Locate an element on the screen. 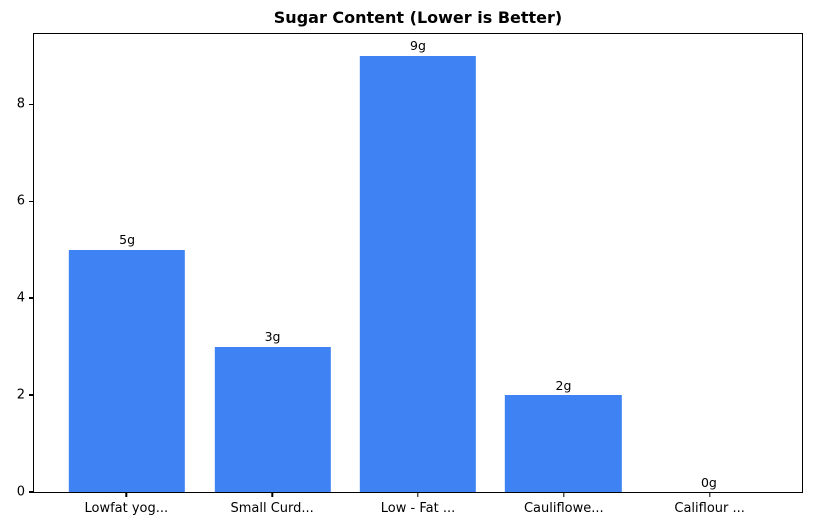 The height and width of the screenshot is (528, 813). bar-value-label: 9g is located at coordinates (418, 46).